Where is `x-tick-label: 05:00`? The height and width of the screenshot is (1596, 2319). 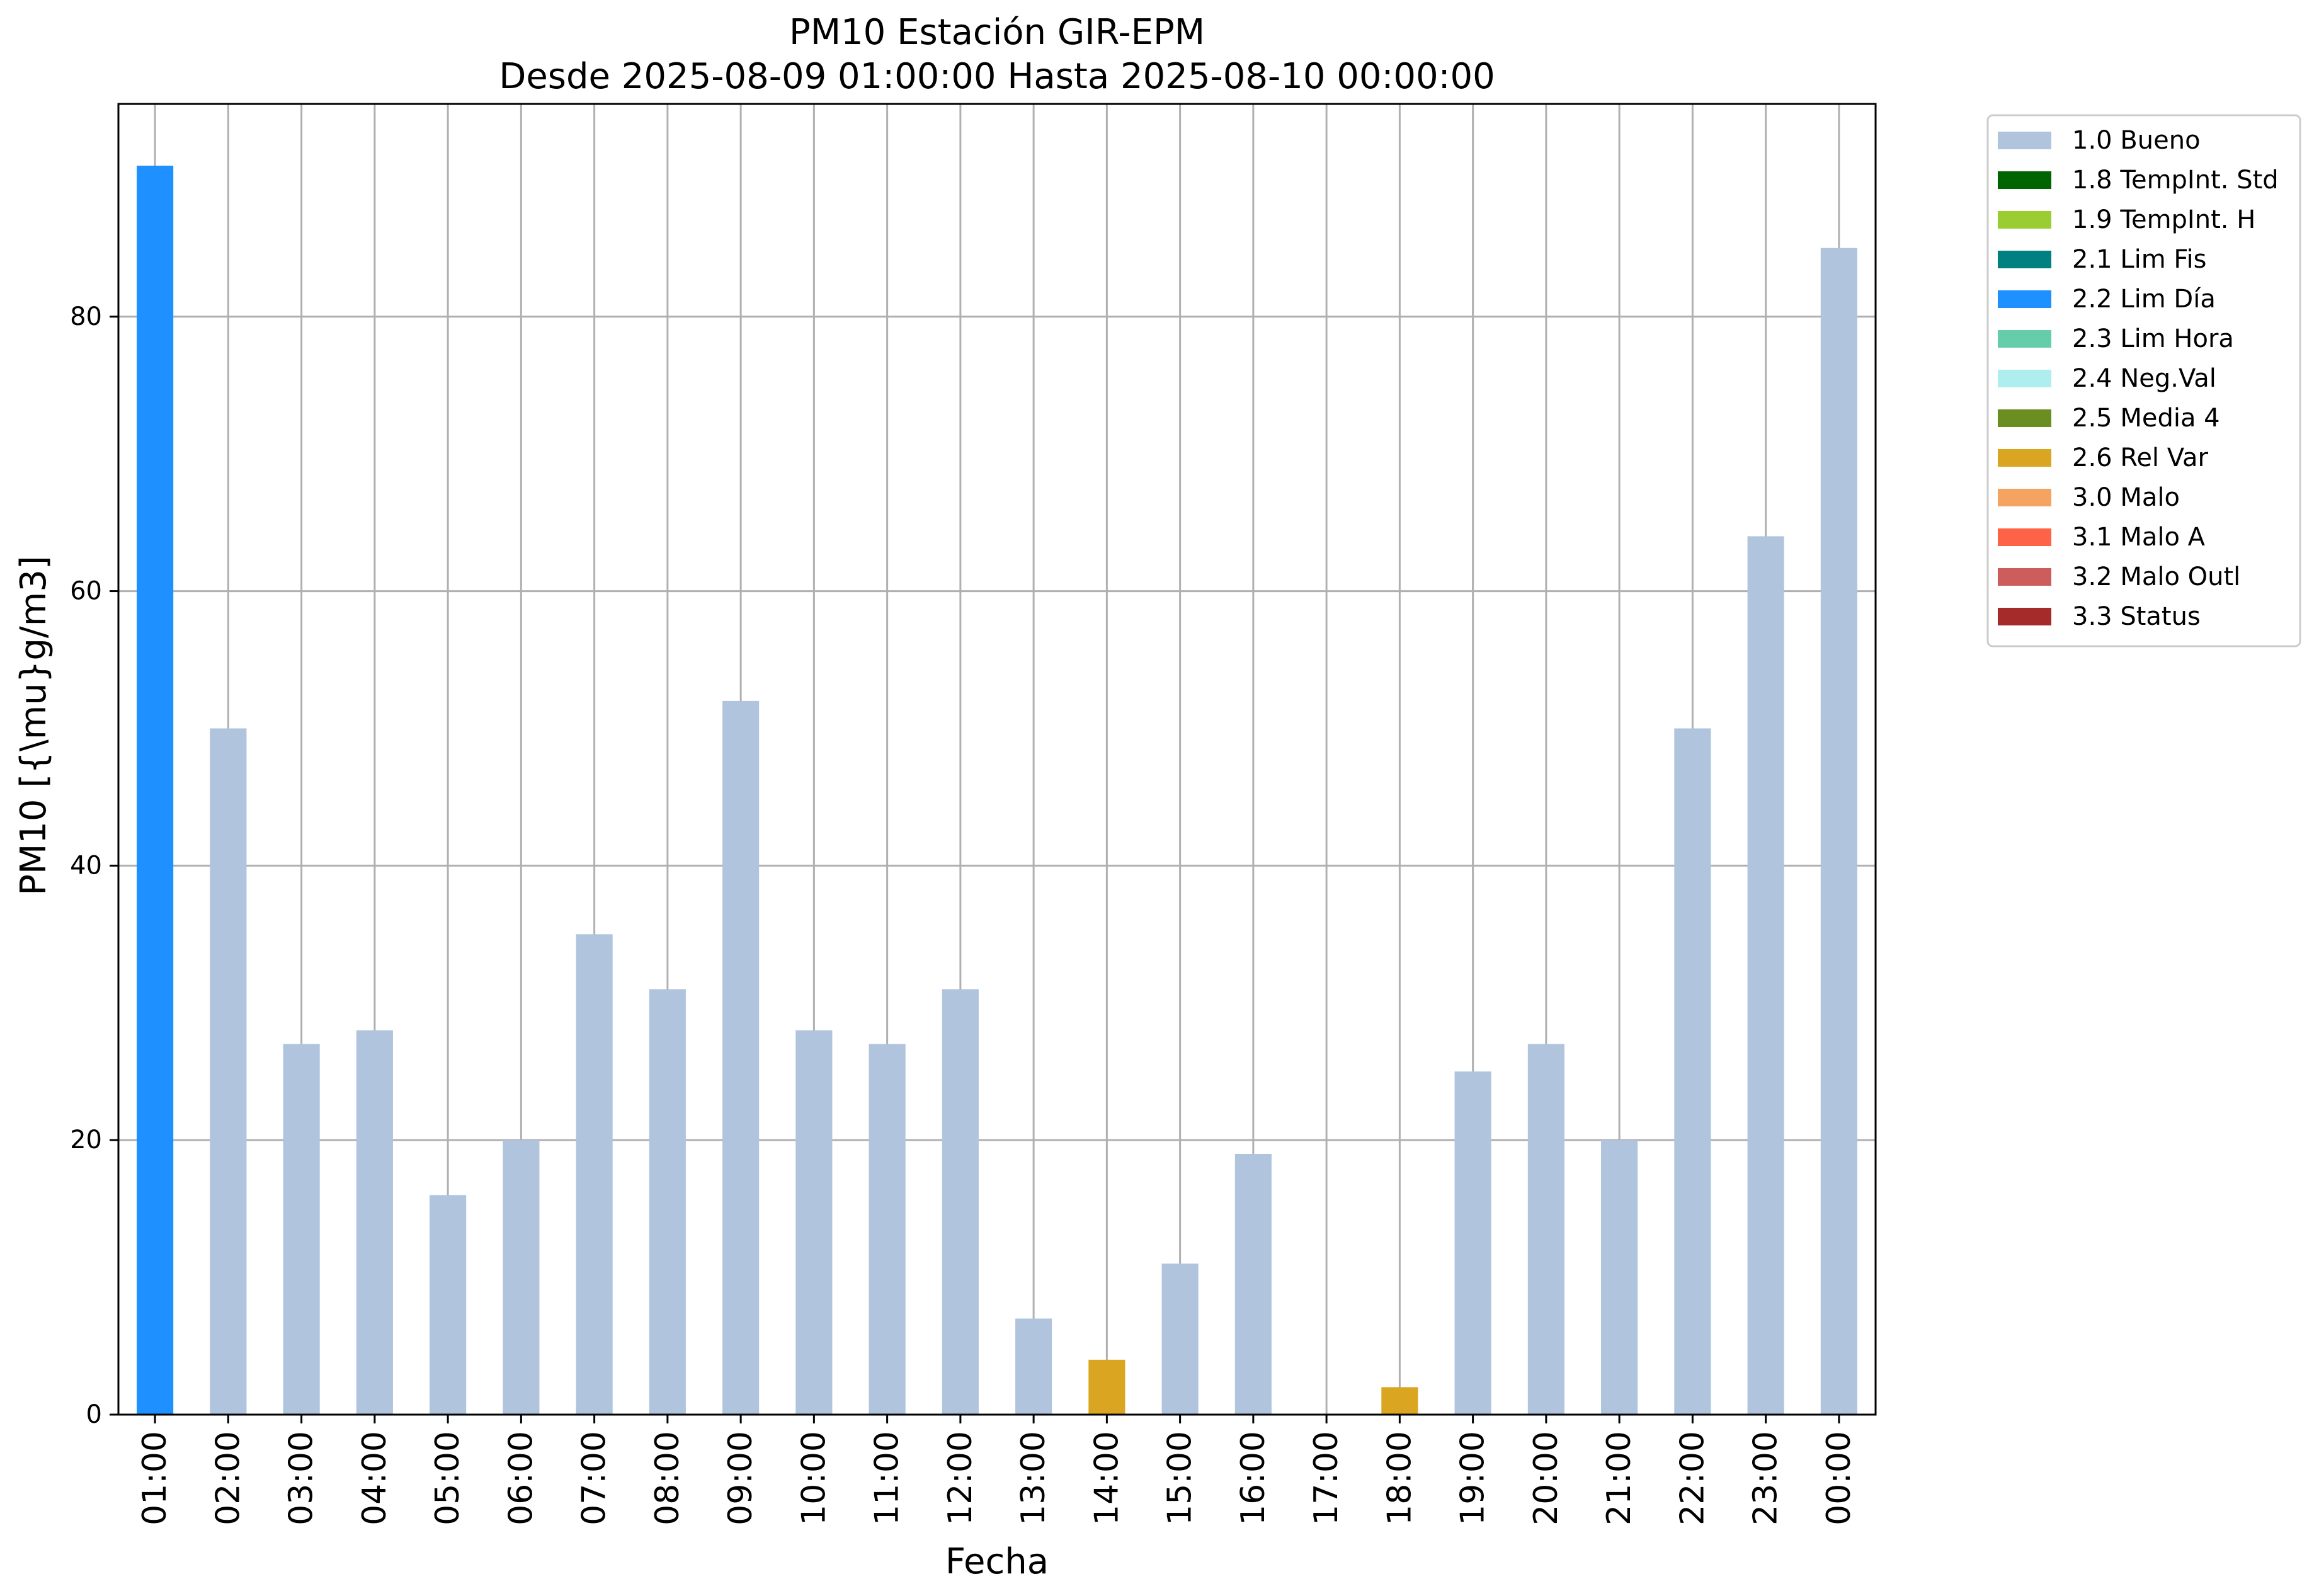 x-tick-label: 05:00 is located at coordinates (448, 1478).